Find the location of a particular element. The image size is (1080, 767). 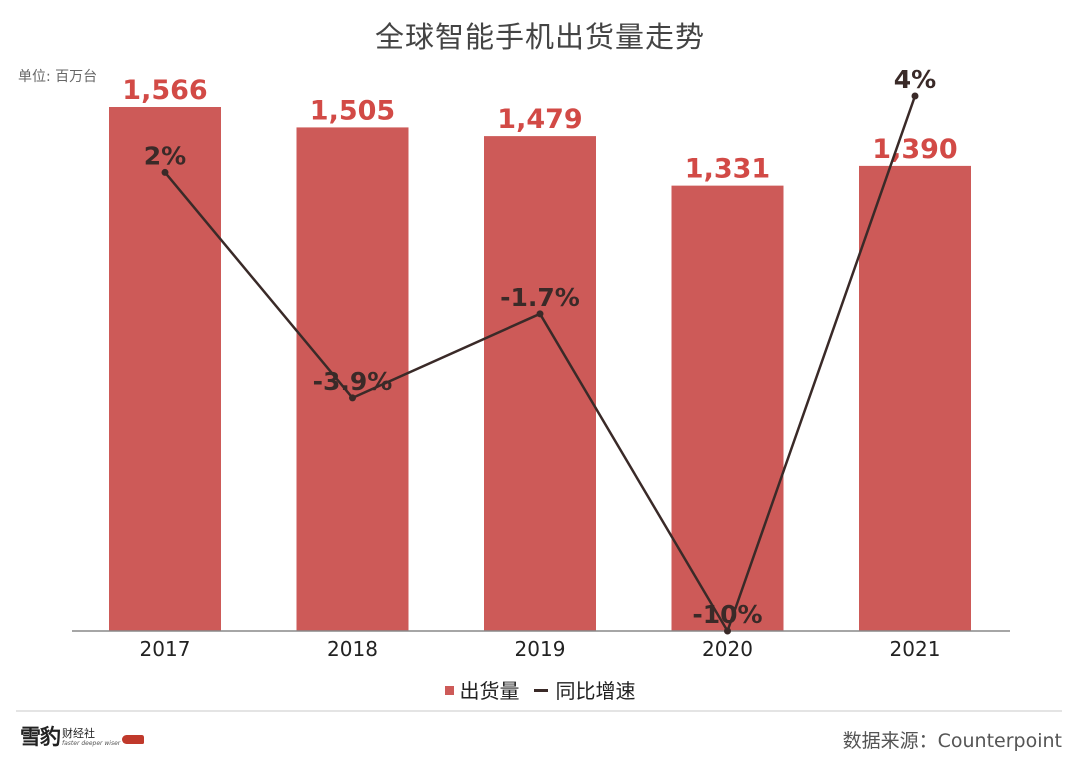

legend-bar-swatch is located at coordinates (449, 690).